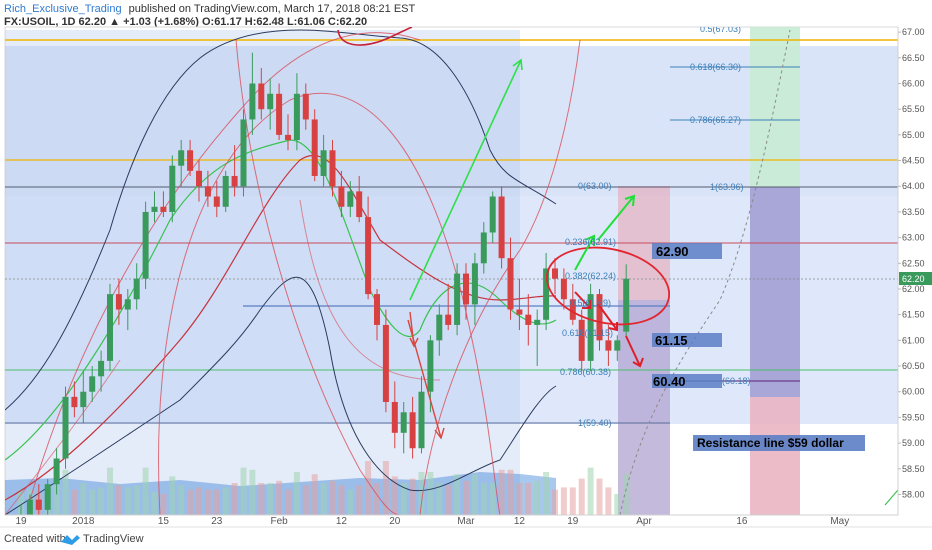  Describe the element at coordinates (913, 392) in the screenshot. I see `y-tick-label: 60.00` at that location.